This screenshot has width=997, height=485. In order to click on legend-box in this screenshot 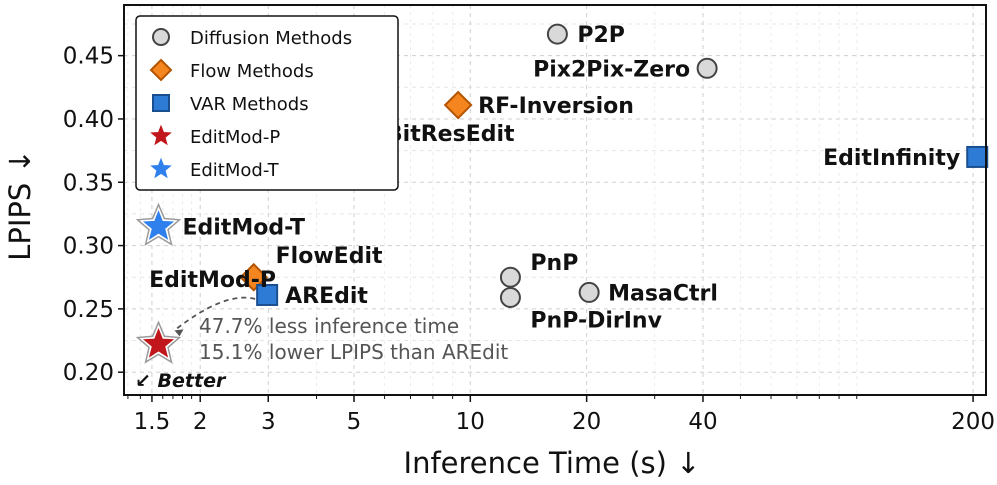, I will do `click(267, 103)`.